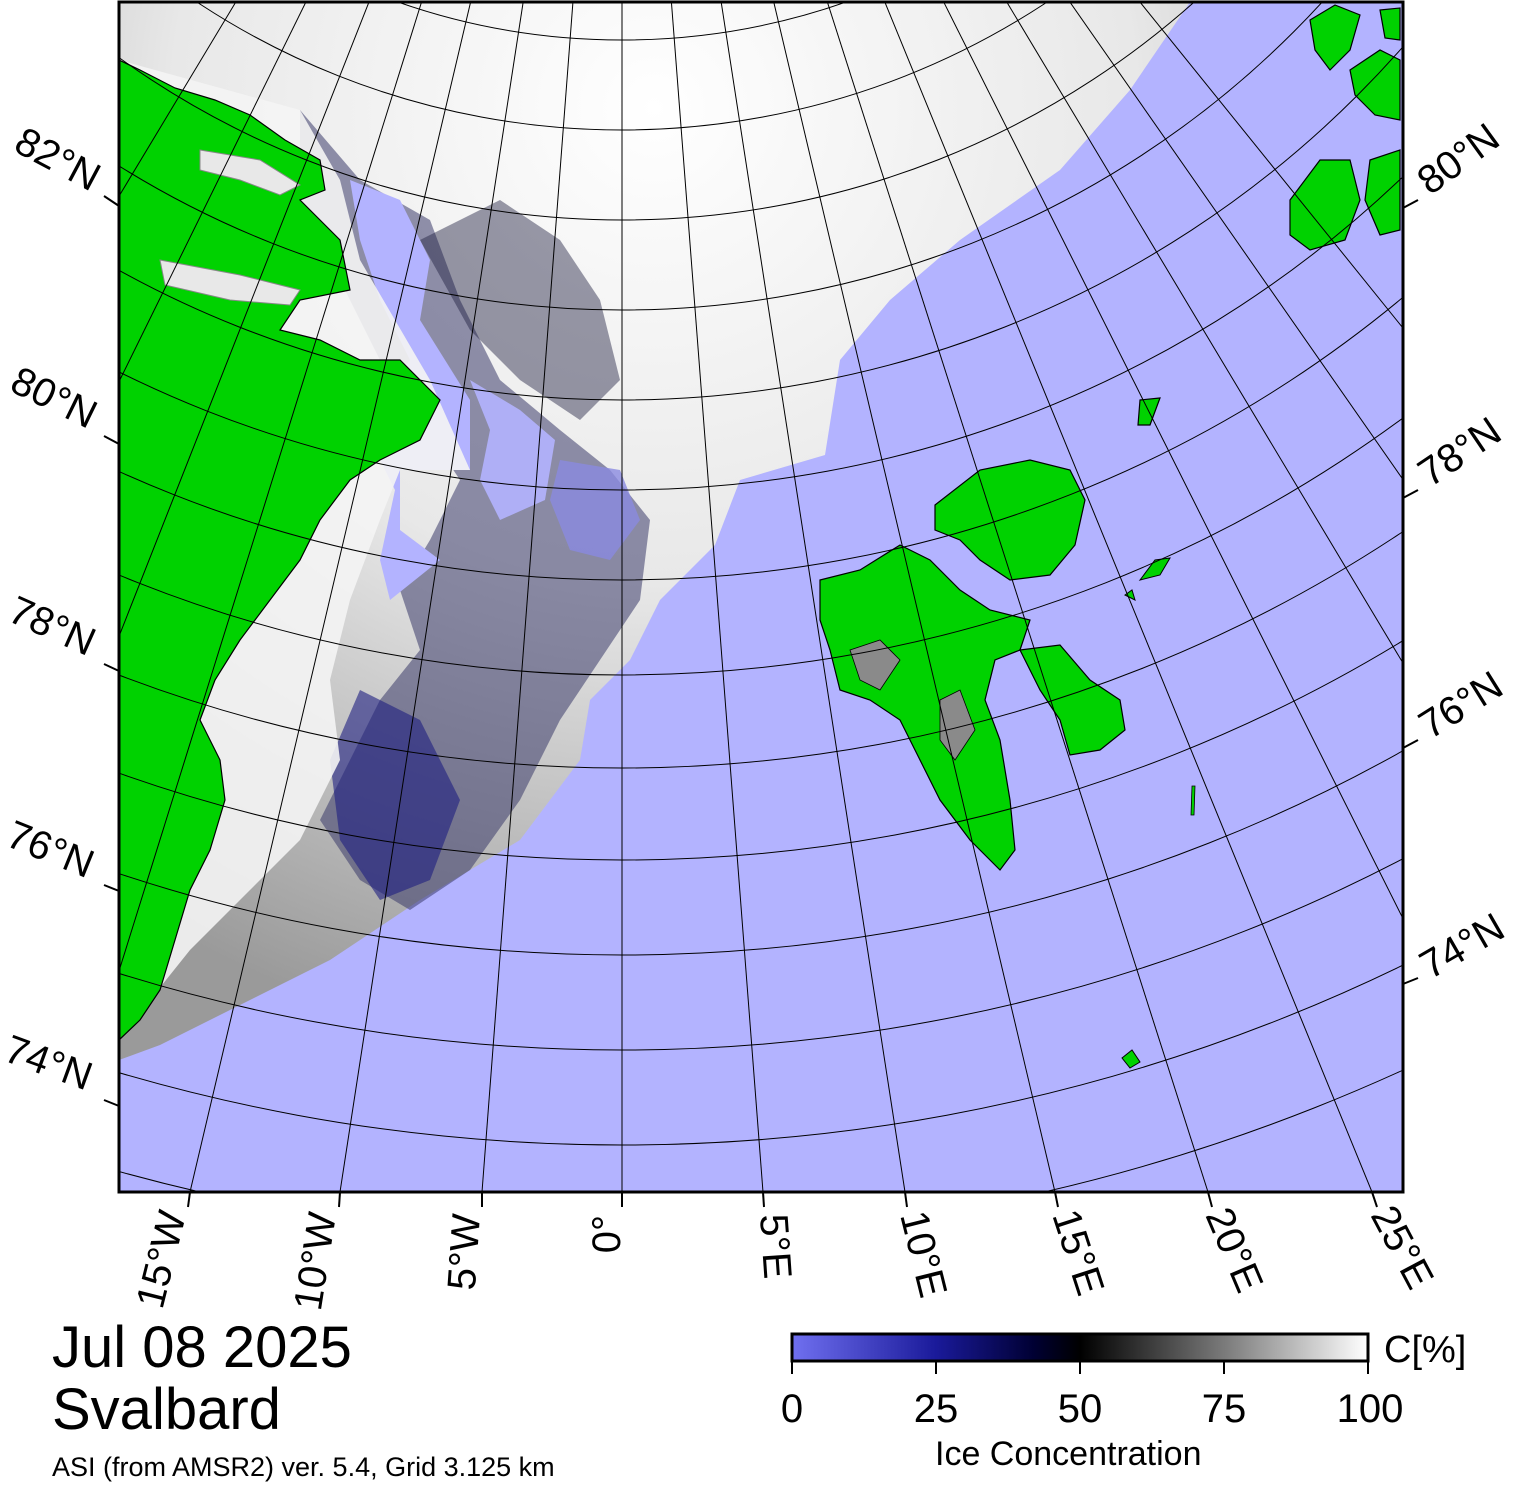 The width and height of the screenshot is (1519, 1486). I want to click on colorbar-tick-label: 100, so click(1370, 1409).